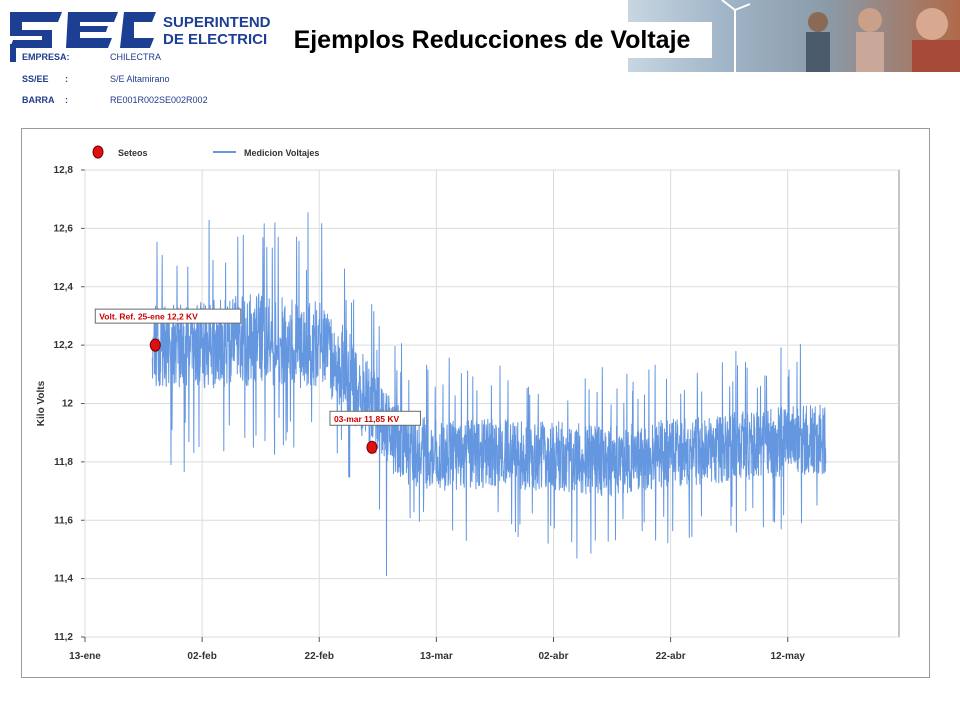 This screenshot has height=720, width=960. Describe the element at coordinates (201, 656) in the screenshot. I see `x-tick-label: 02-feb` at that location.